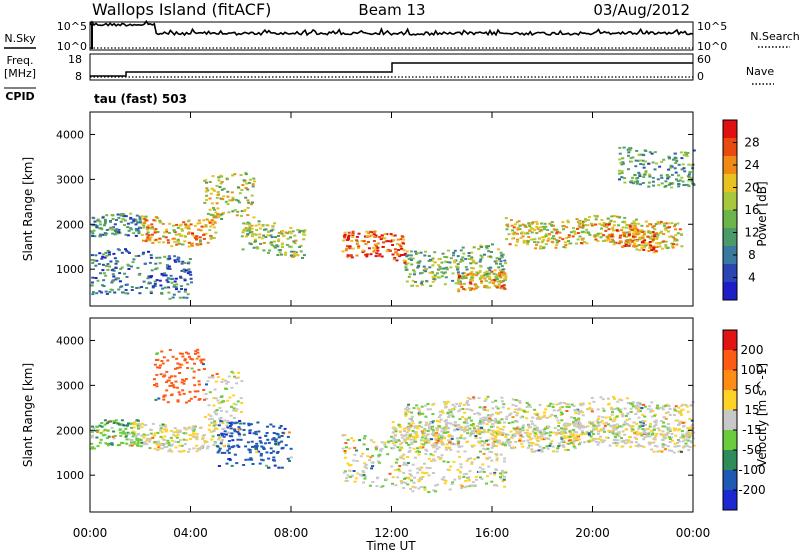 The height and width of the screenshot is (554, 800). Describe the element at coordinates (641, 10) in the screenshot. I see `date-title: 03/Aug/2012` at that location.